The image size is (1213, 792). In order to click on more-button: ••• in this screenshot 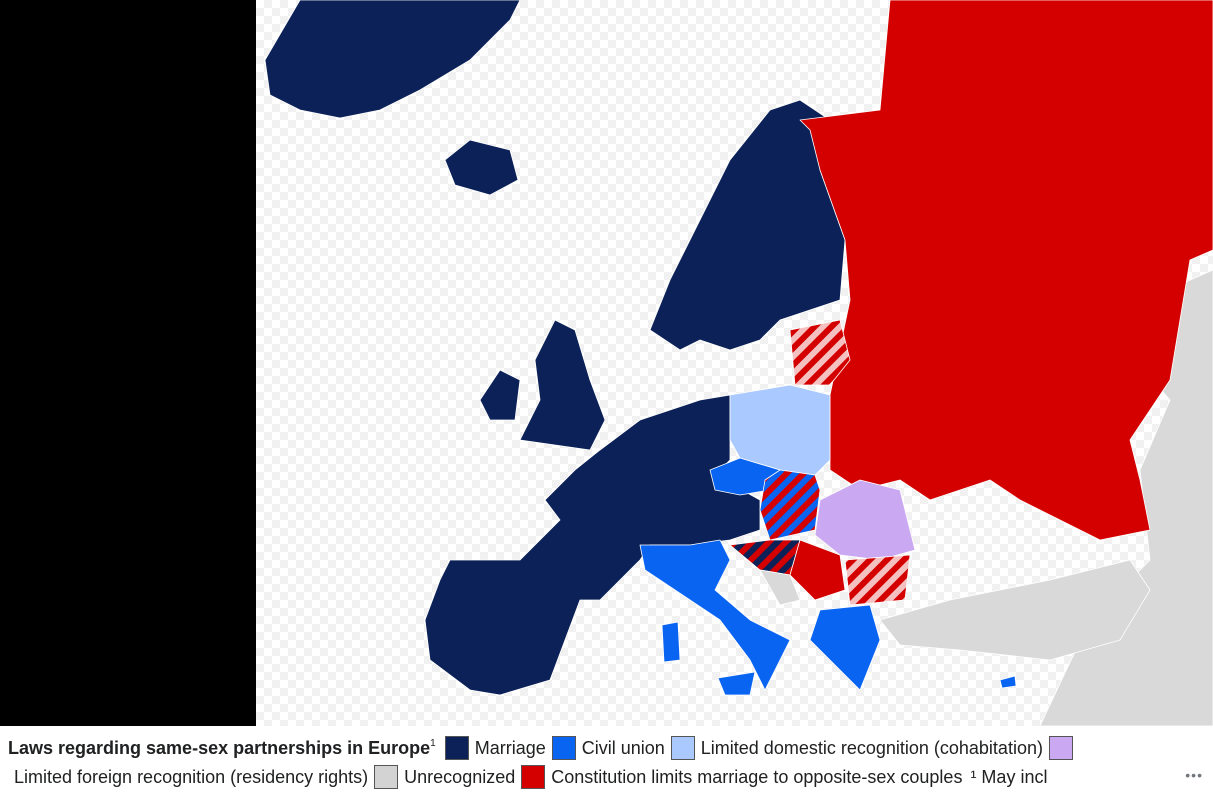, I will do `click(1194, 775)`.